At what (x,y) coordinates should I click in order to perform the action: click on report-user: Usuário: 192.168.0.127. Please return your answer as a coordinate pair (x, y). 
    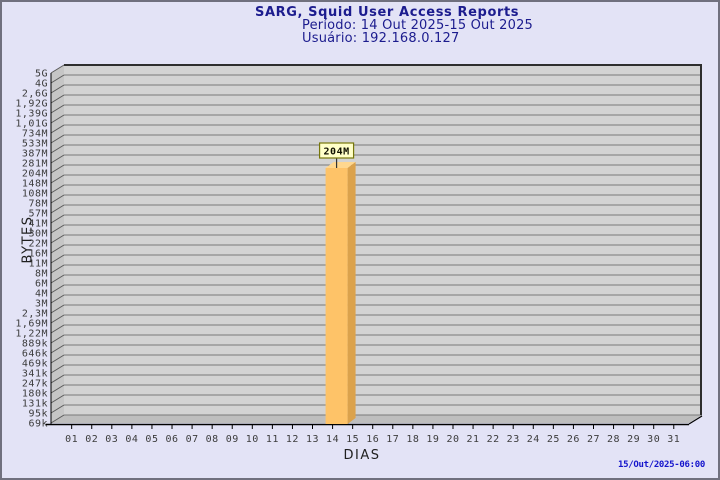
    Looking at the image, I should click on (381, 38).